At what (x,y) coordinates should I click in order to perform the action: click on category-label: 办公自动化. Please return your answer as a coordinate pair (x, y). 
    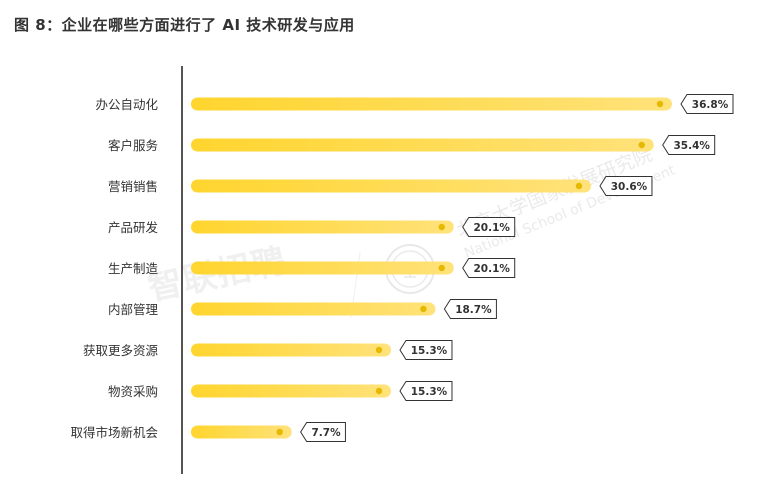
    Looking at the image, I should click on (126, 104).